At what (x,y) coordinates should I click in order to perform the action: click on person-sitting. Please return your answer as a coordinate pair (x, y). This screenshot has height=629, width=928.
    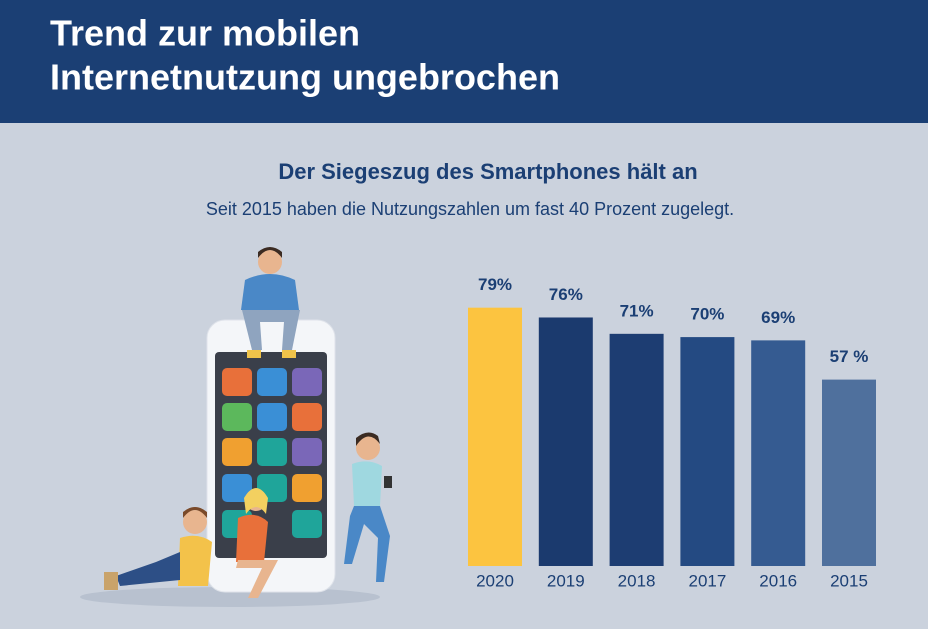
    Looking at the image, I should click on (158, 548).